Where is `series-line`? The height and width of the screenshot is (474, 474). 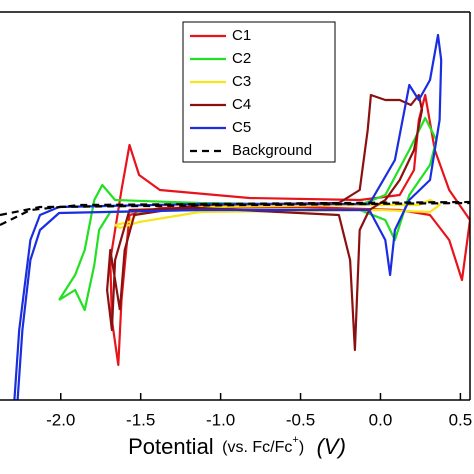 series-line is located at coordinates (235, 213).